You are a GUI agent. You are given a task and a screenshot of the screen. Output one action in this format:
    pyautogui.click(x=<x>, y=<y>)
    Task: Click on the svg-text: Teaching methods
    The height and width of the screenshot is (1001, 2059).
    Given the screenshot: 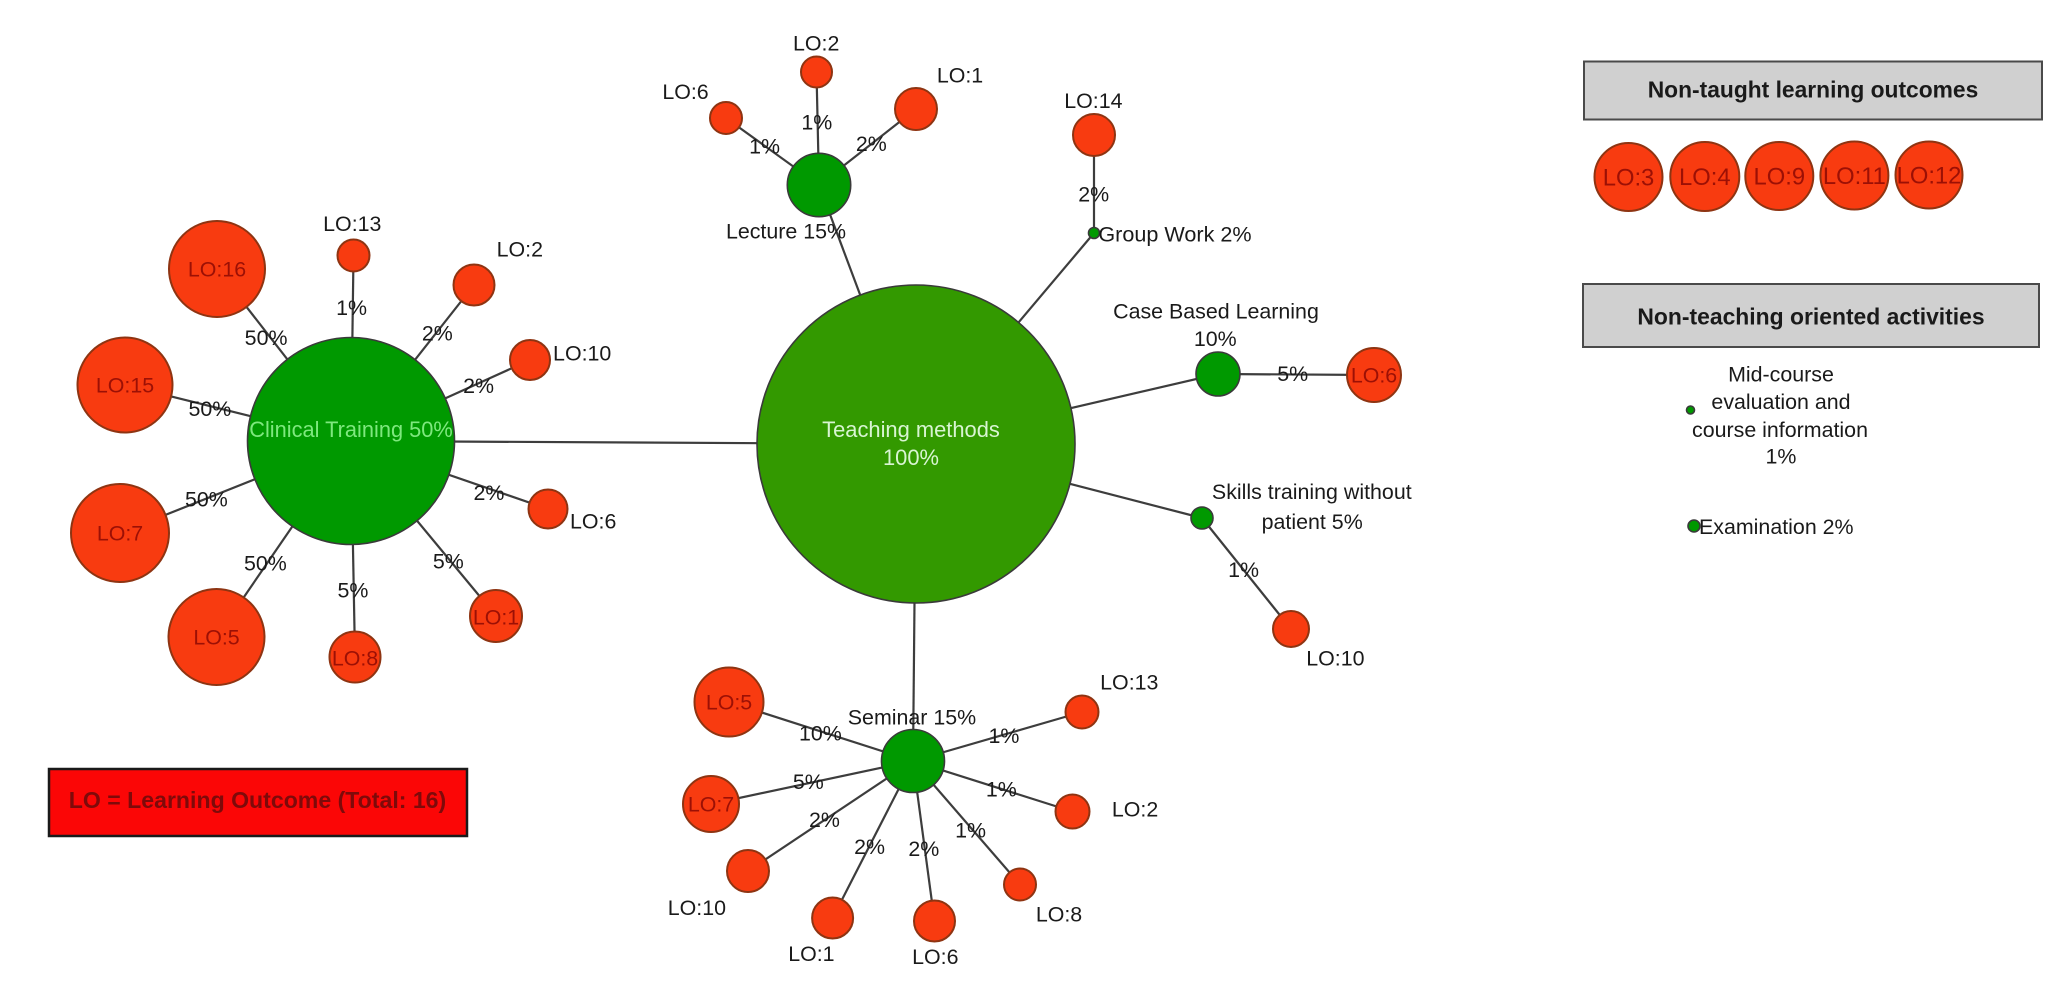 What is the action you would take?
    pyautogui.click(x=911, y=429)
    